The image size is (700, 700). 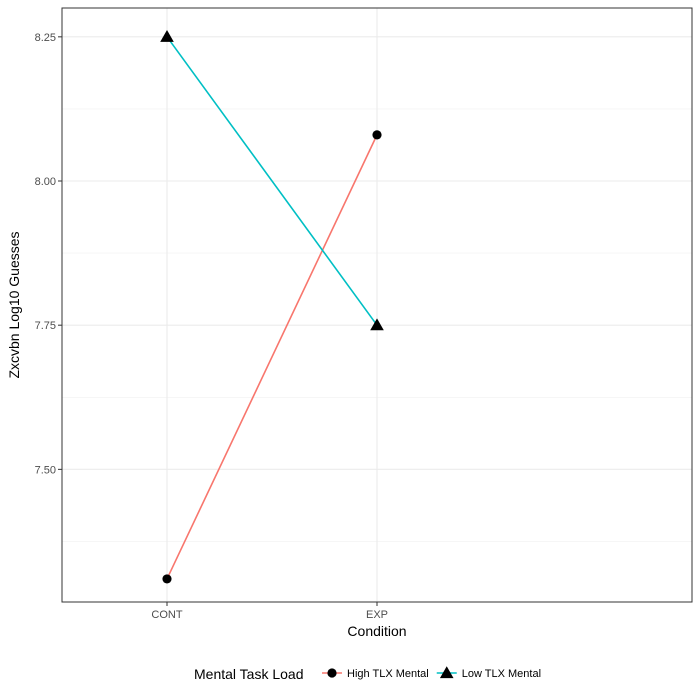 I want to click on x-tick-label: CONT, so click(x=166, y=615).